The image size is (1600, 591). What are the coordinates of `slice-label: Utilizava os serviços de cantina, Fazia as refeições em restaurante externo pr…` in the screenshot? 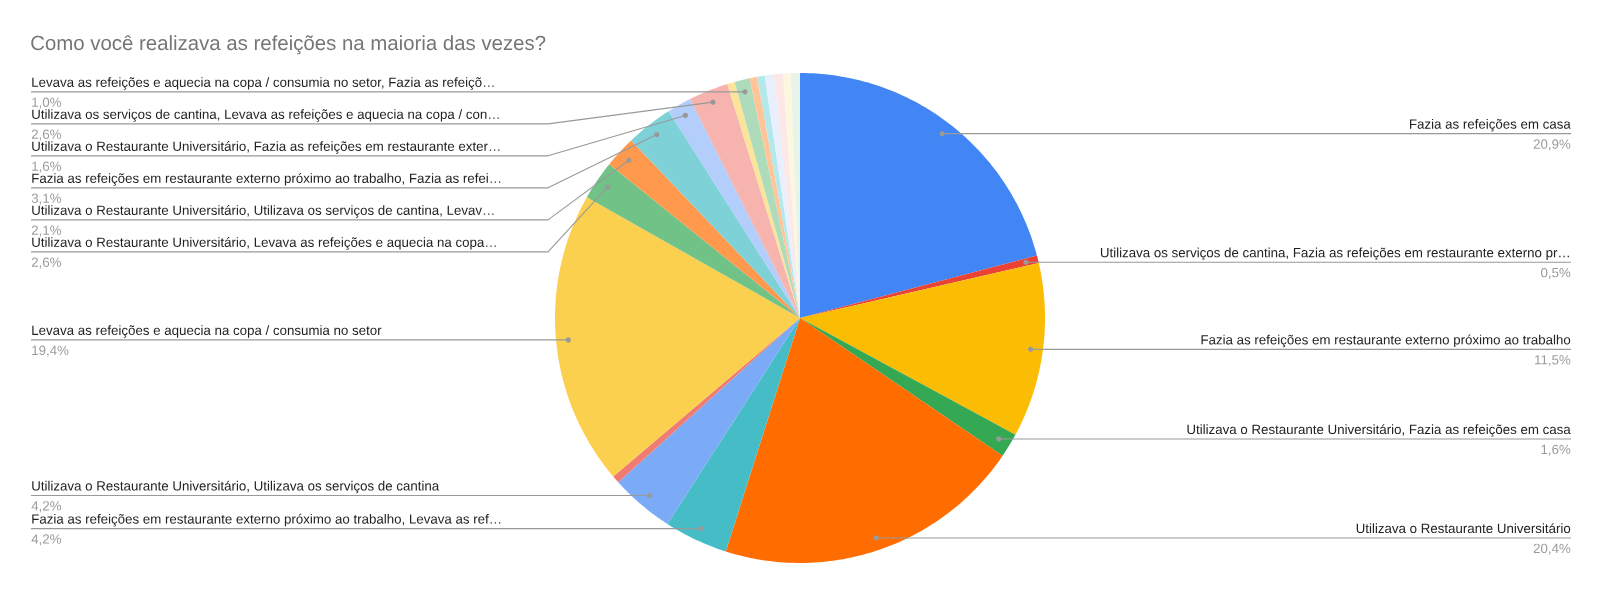 It's located at (1334, 254).